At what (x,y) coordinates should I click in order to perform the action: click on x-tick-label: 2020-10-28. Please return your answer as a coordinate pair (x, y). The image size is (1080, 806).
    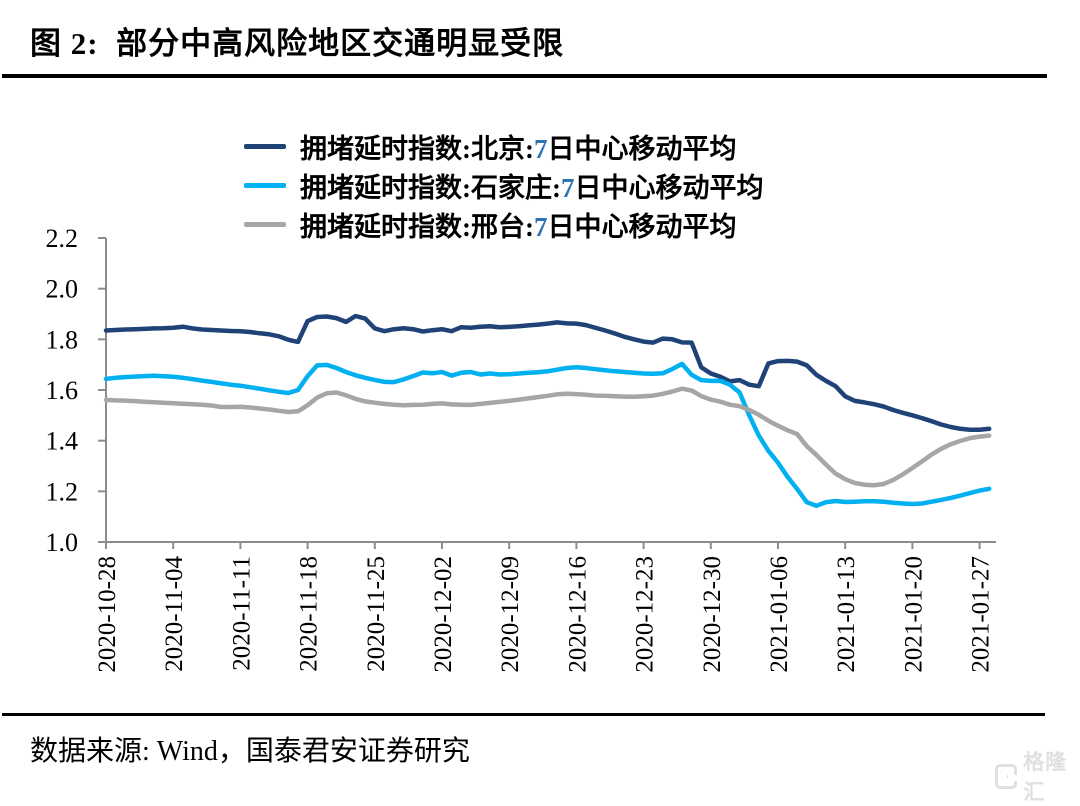
    Looking at the image, I should click on (107, 614).